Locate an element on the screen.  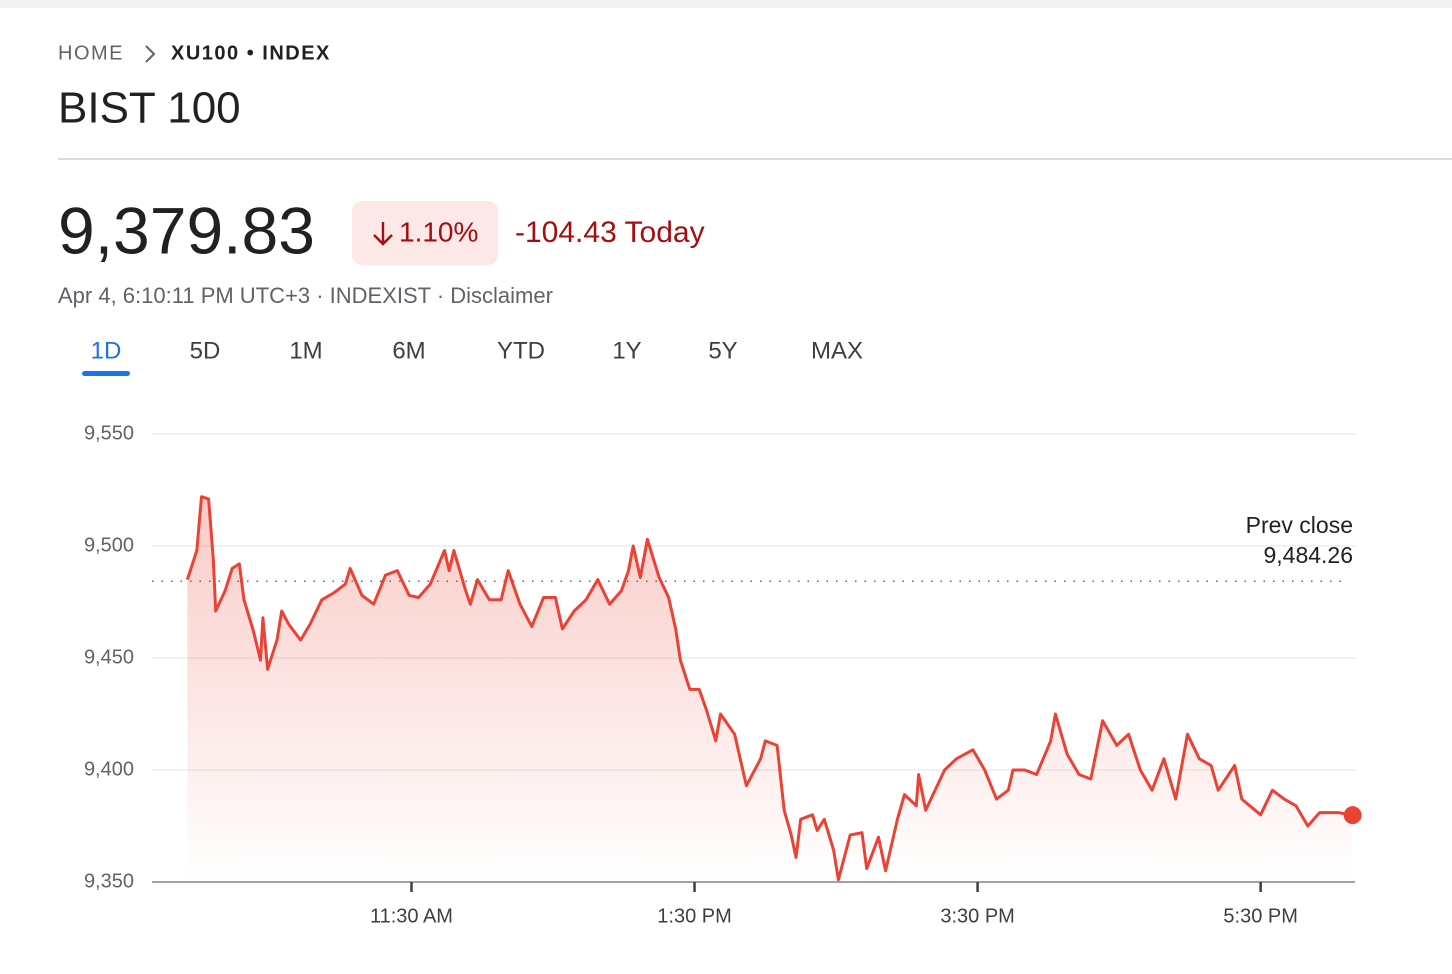
tab: 1D is located at coordinates (106, 350).